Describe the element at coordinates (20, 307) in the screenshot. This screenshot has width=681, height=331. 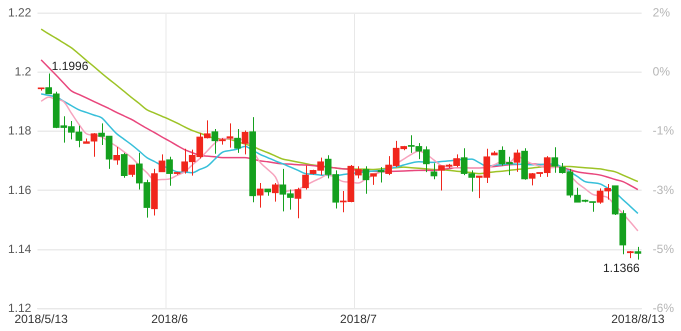
I see `y-tick-label: 1.12` at that location.